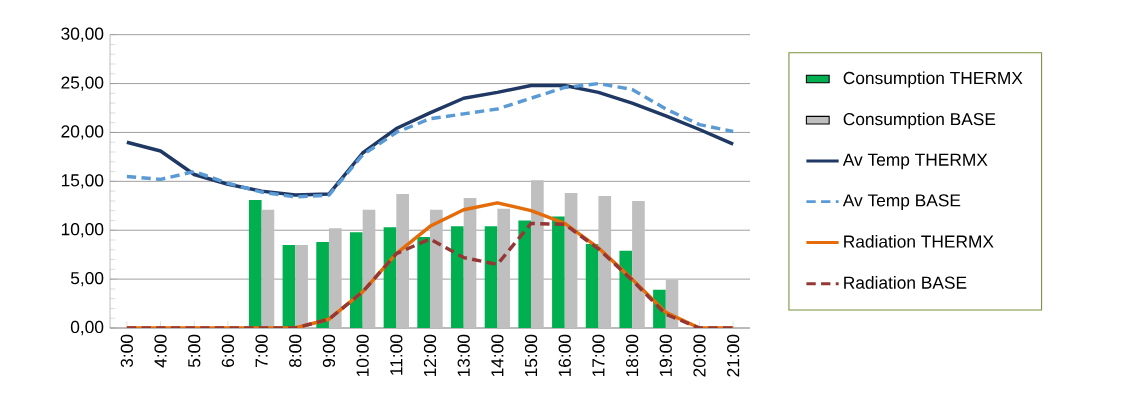  I want to click on x-tick-label: 13:00, so click(463, 355).